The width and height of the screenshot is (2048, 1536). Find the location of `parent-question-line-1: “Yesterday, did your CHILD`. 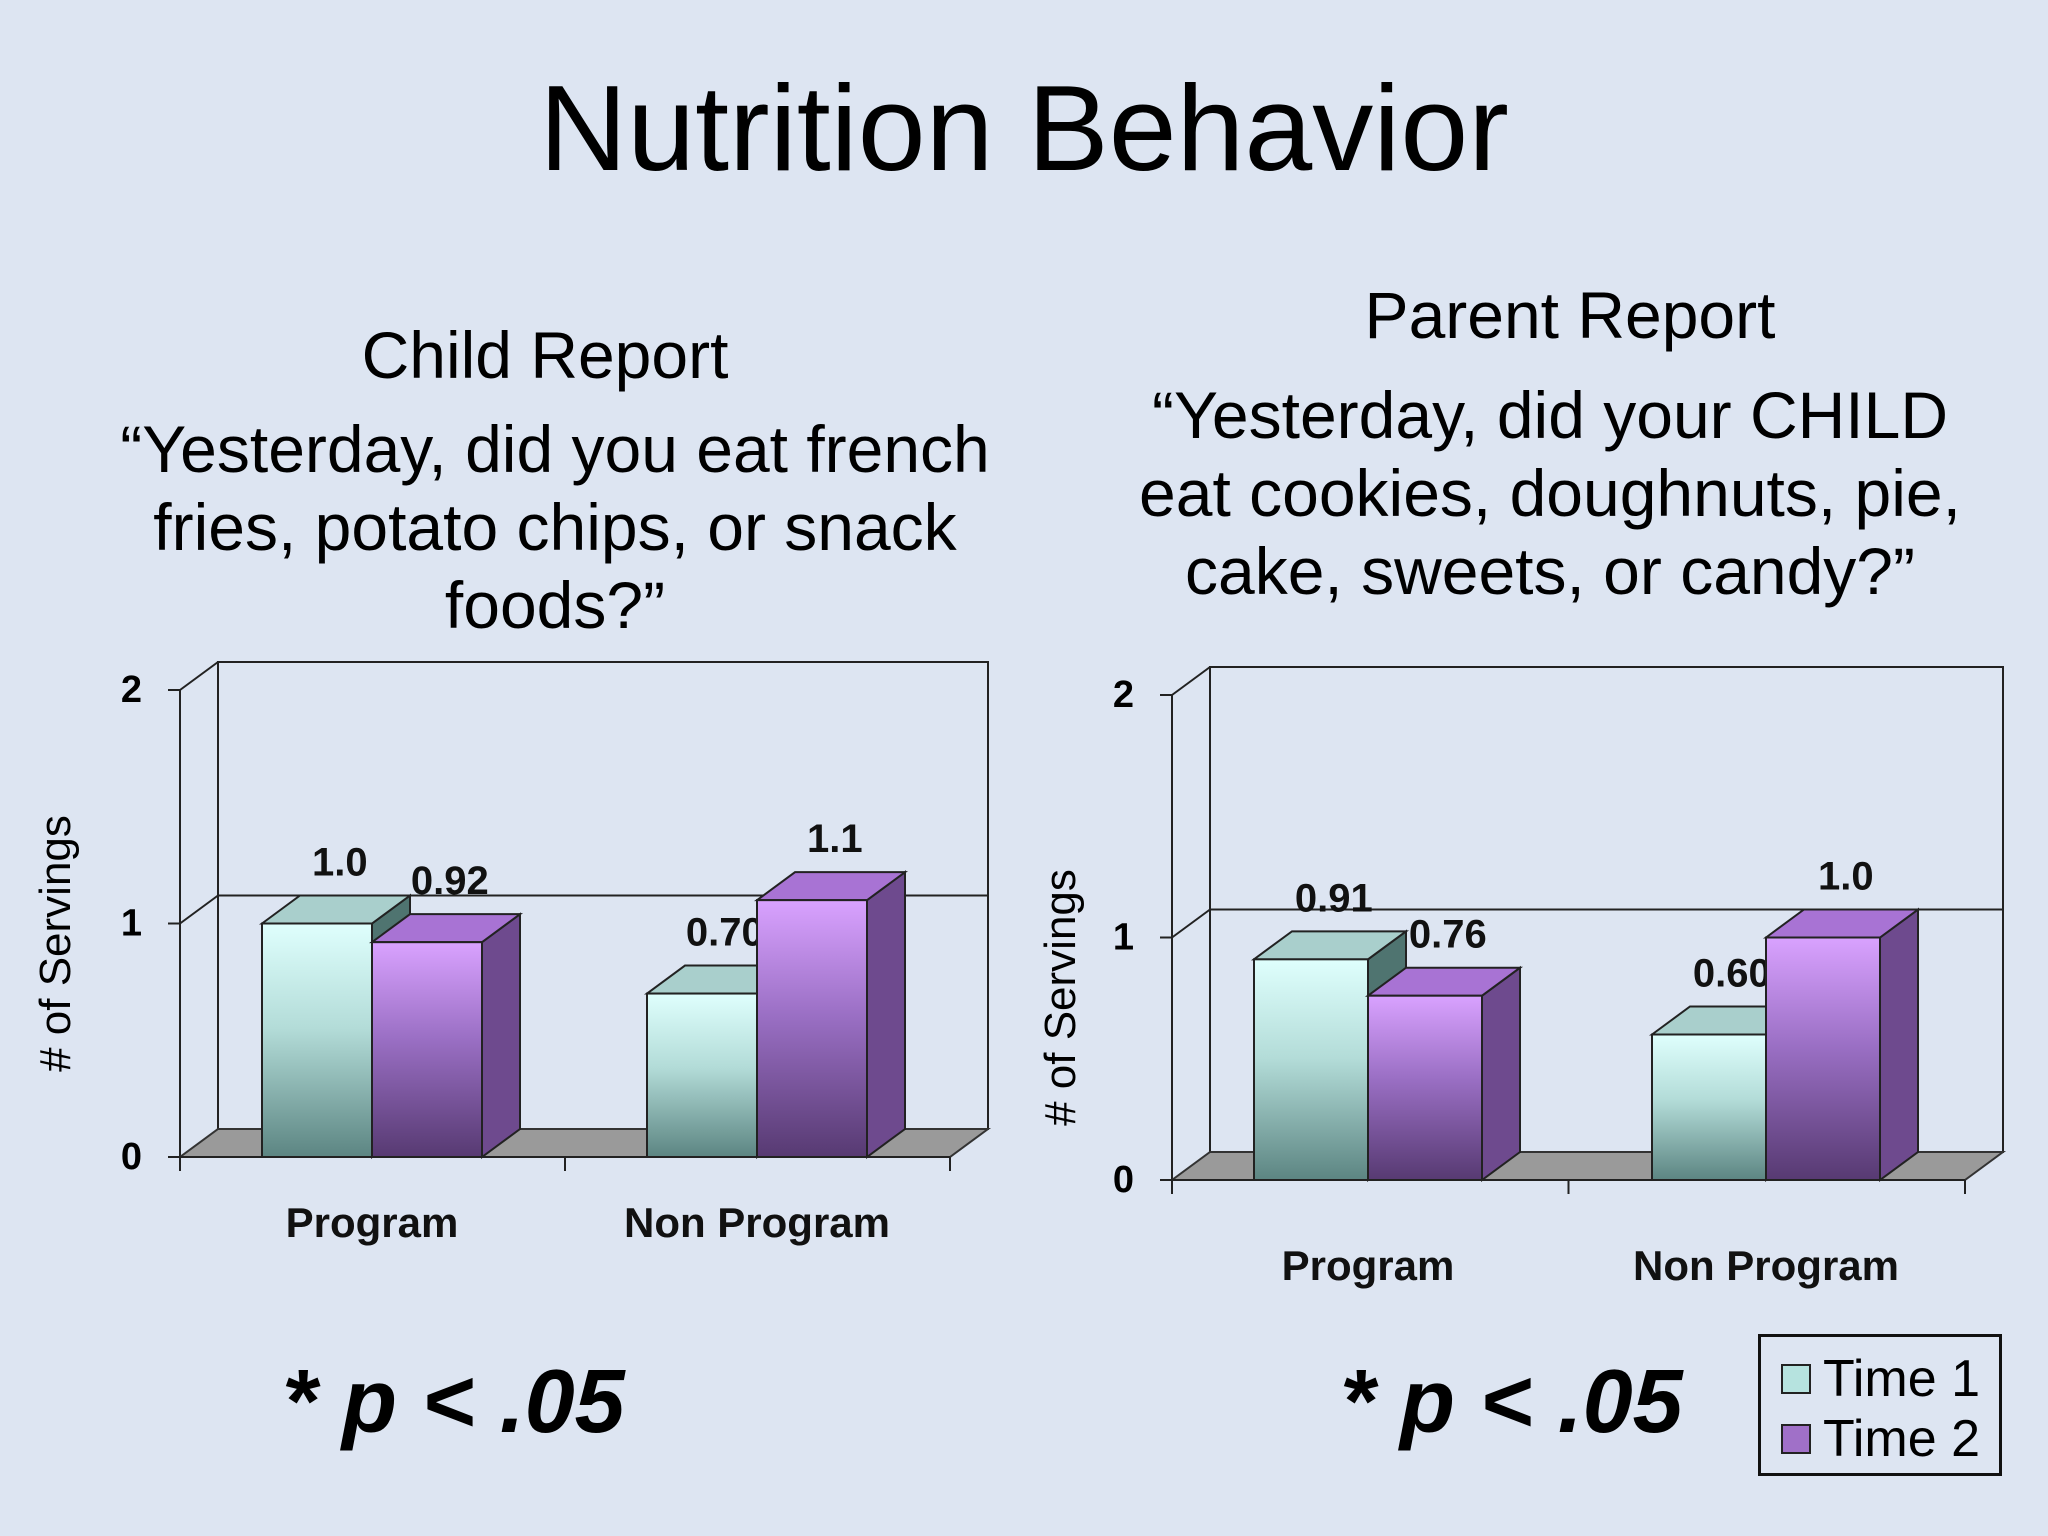

parent-question-line-1: “Yesterday, did your CHILD is located at coordinates (1550, 415).